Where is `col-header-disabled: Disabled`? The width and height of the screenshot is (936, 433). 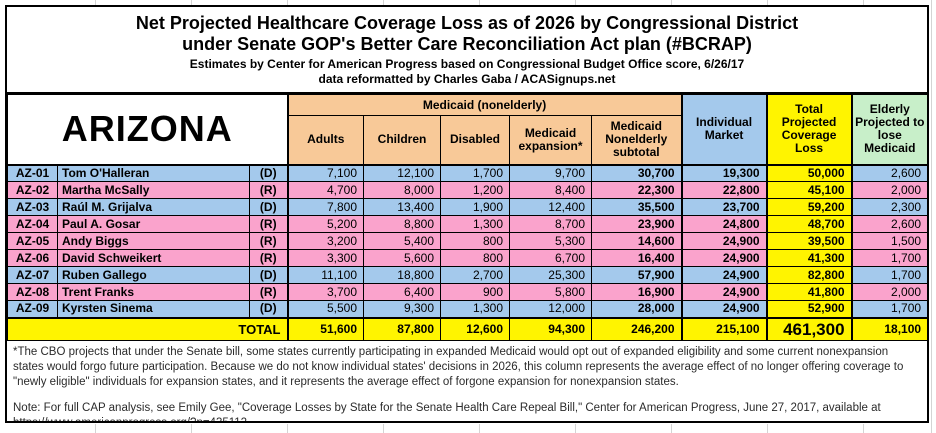
col-header-disabled: Disabled is located at coordinates (475, 140).